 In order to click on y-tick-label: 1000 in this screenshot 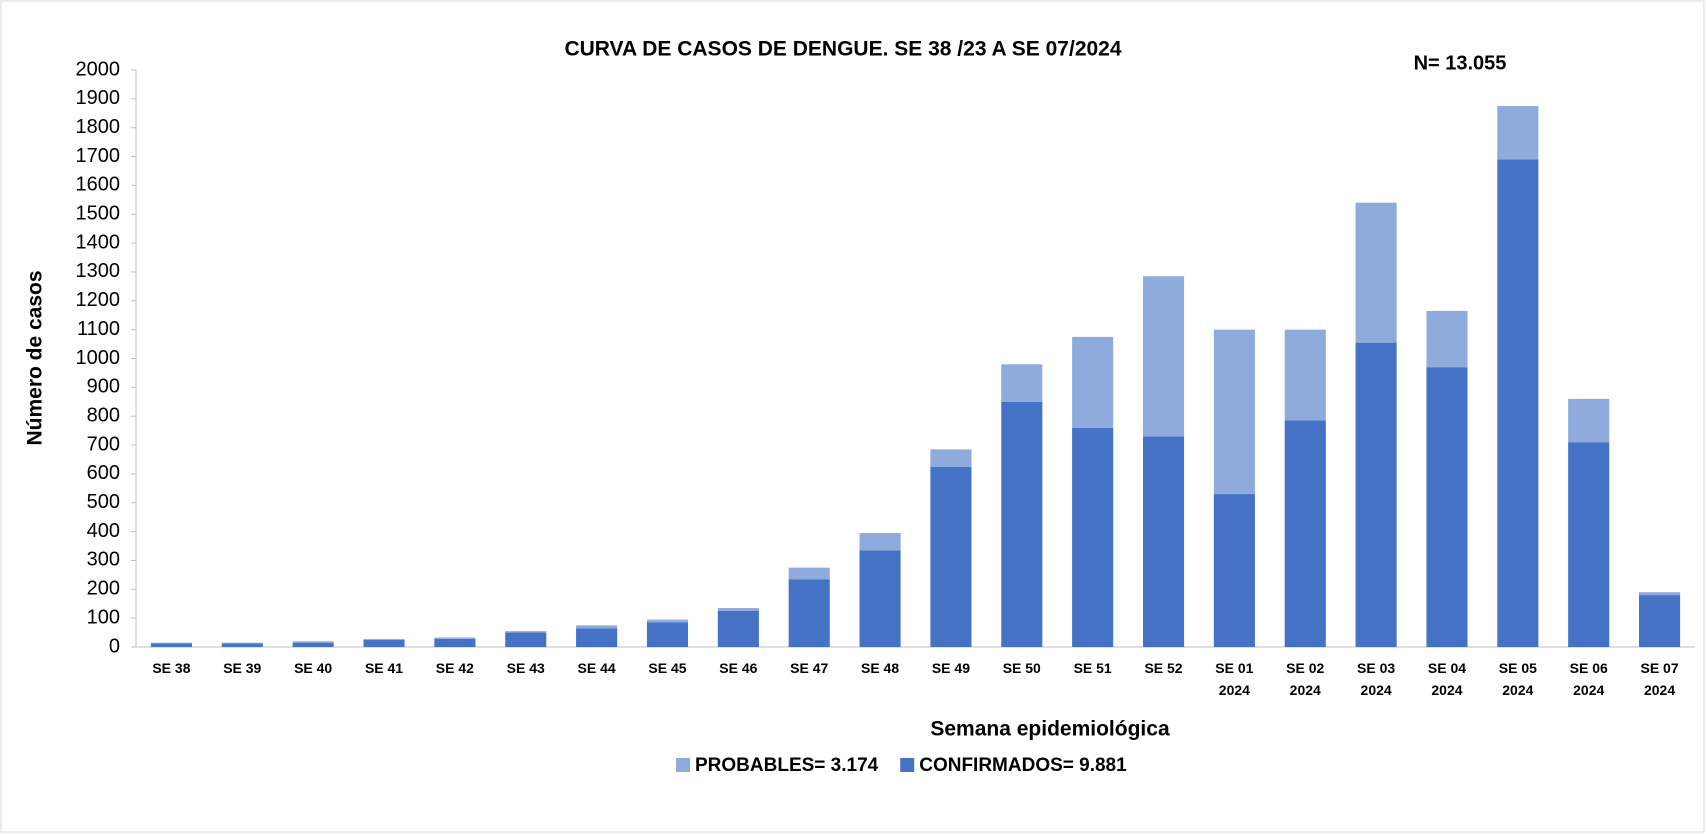, I will do `click(98, 358)`.